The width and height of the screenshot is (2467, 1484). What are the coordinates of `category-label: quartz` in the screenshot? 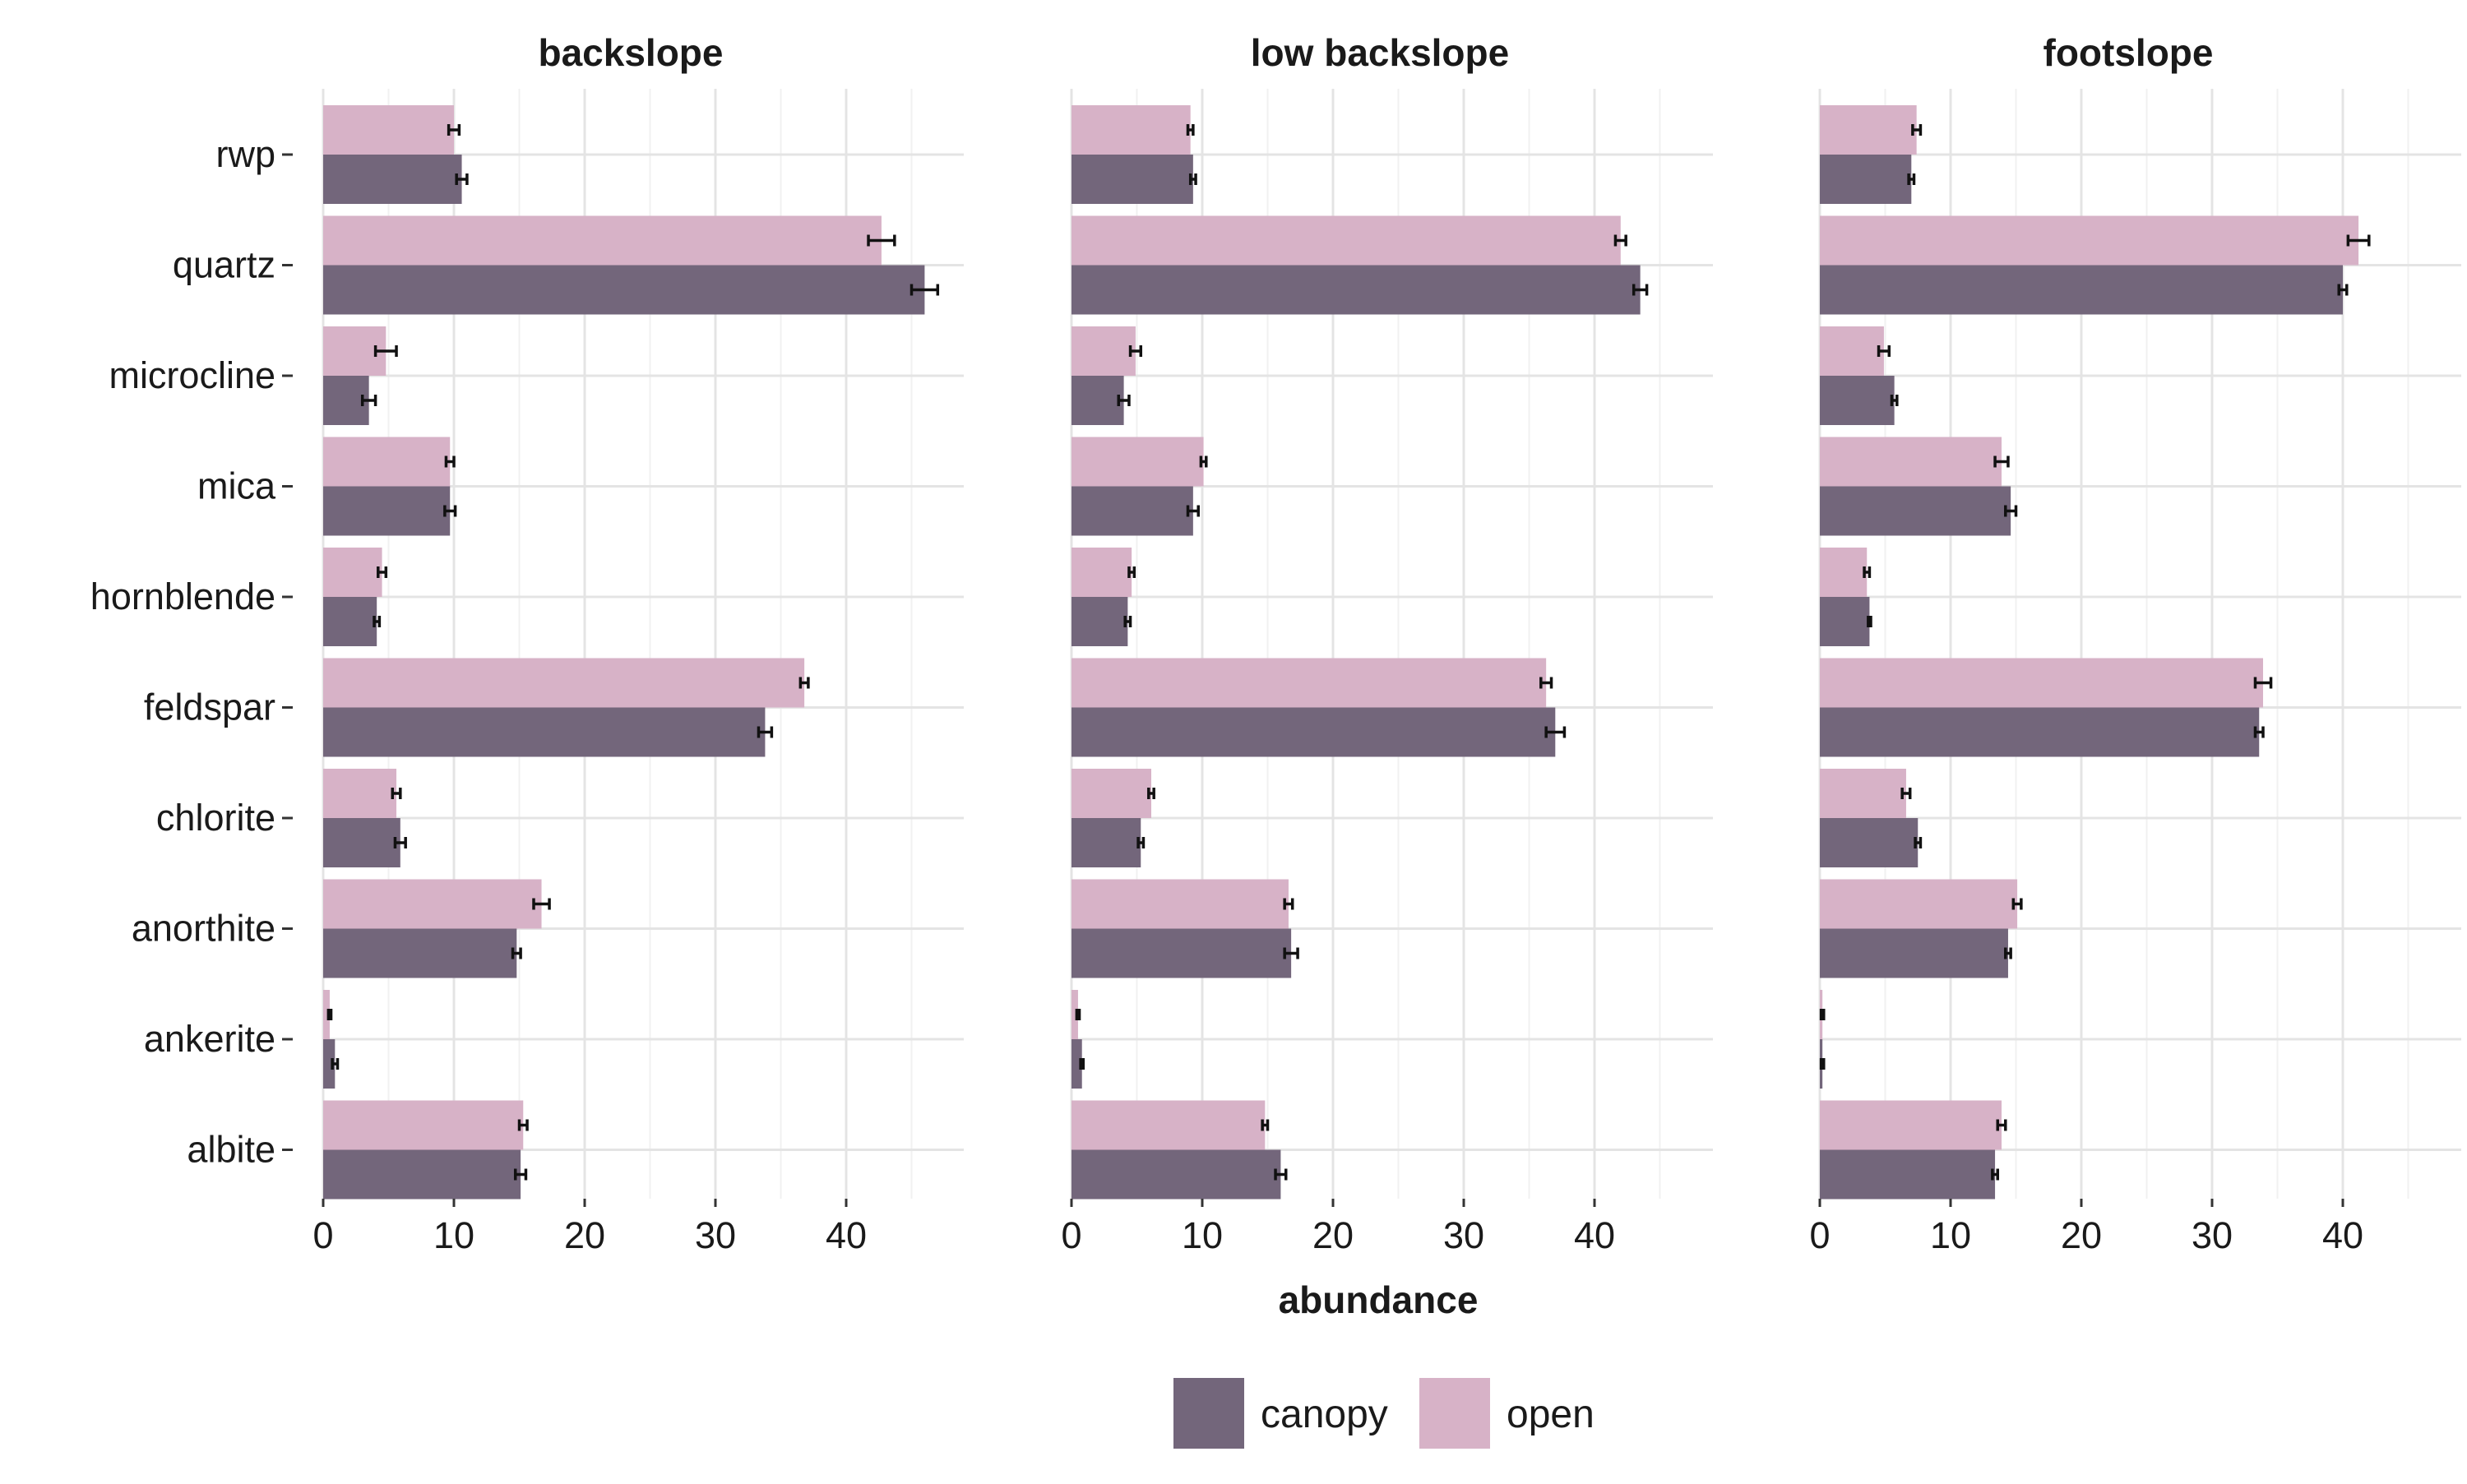 It's located at (224, 265).